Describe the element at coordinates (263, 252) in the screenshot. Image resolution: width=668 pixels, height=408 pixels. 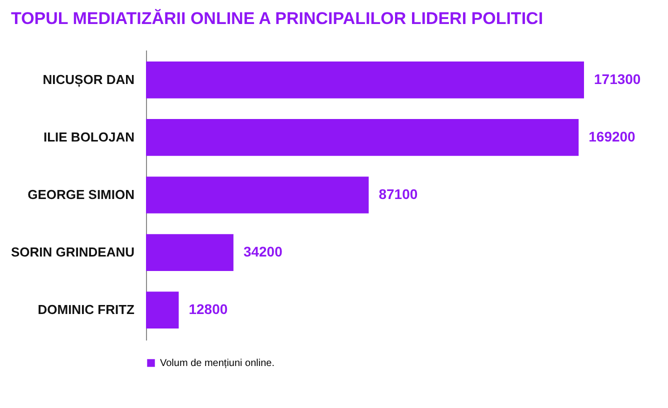
I see `data-label: 34200` at that location.